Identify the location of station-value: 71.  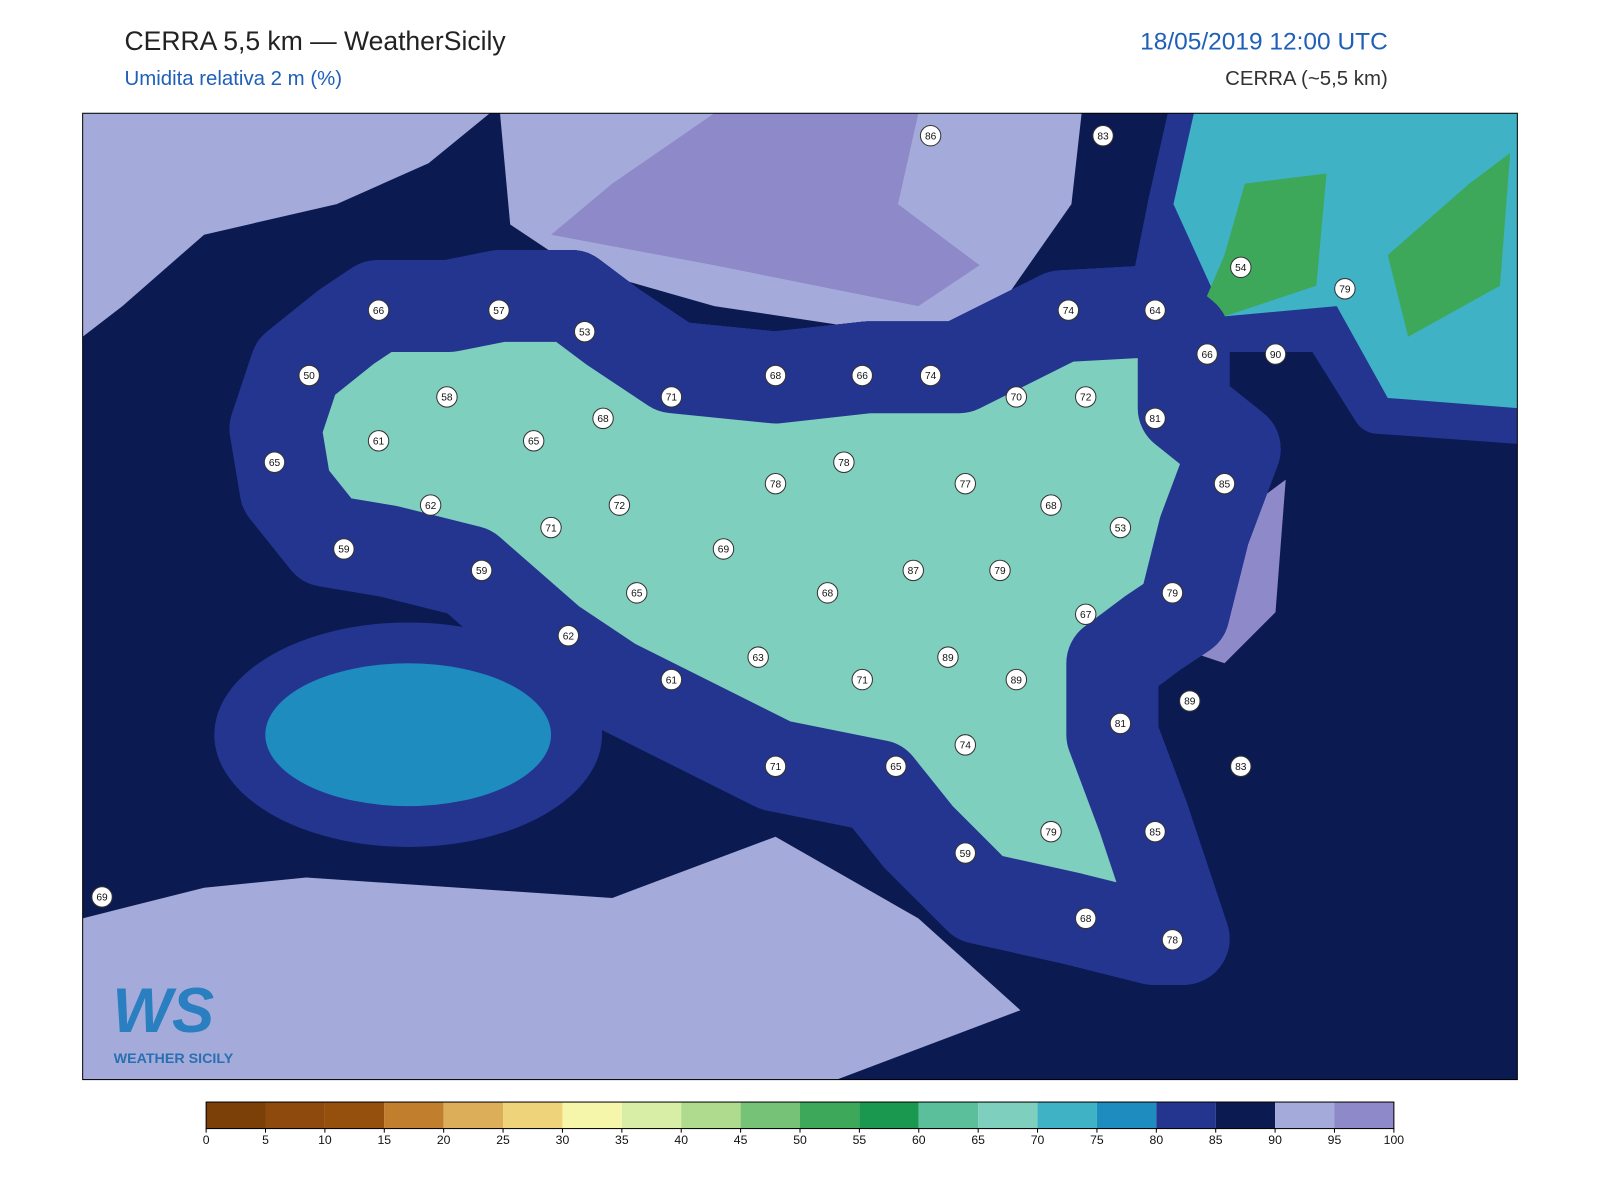
(672, 398).